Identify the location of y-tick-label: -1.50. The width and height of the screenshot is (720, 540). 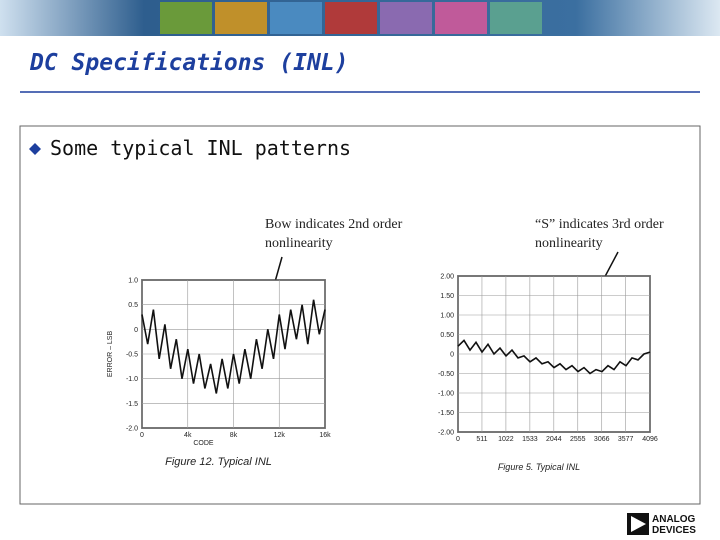
(446, 413).